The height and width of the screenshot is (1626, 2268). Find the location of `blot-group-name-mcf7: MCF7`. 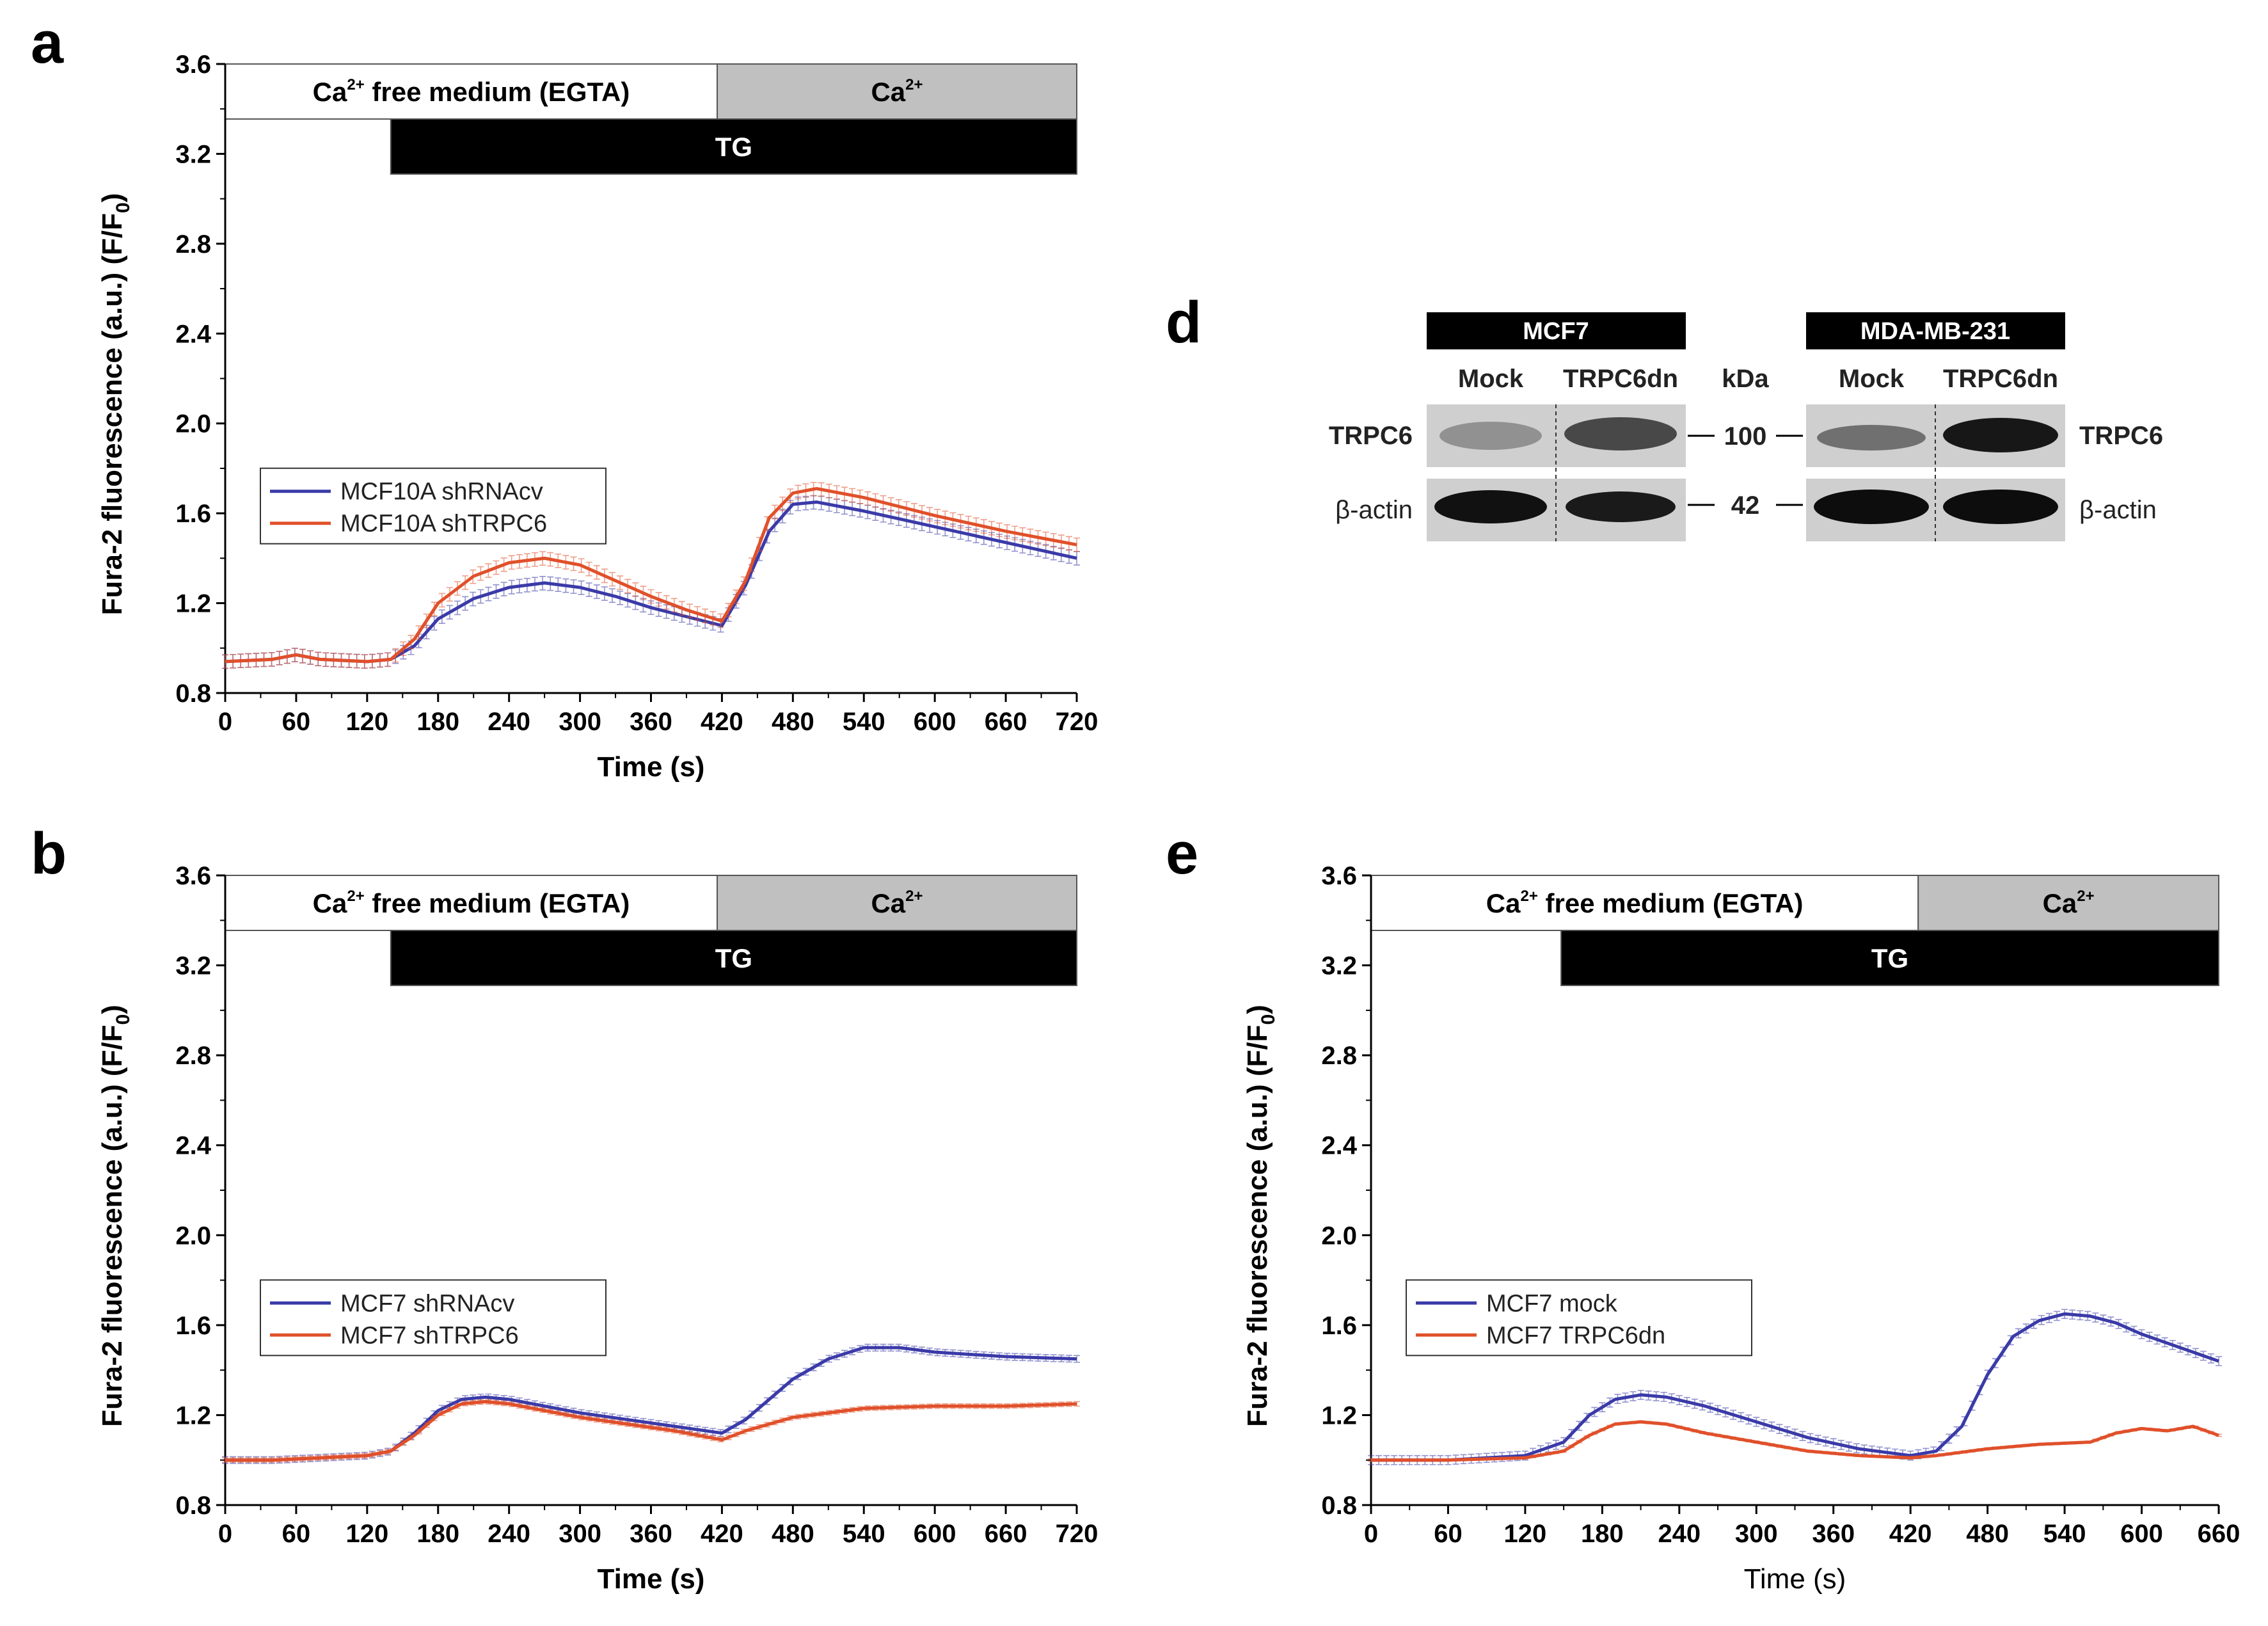

blot-group-name-mcf7: MCF7 is located at coordinates (1556, 331).